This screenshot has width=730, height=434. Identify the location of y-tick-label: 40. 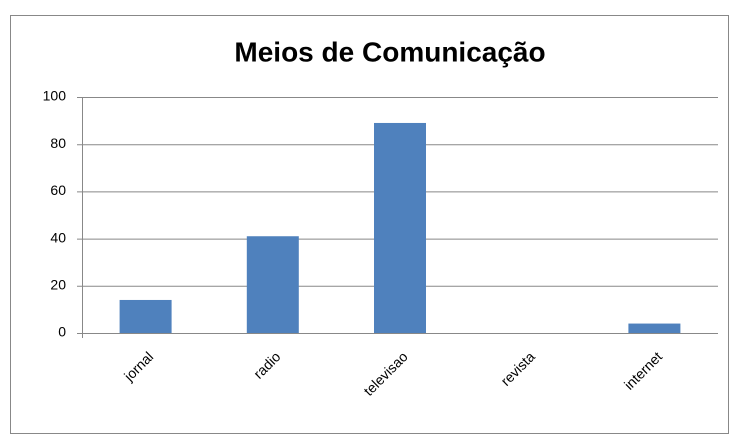
(58, 237).